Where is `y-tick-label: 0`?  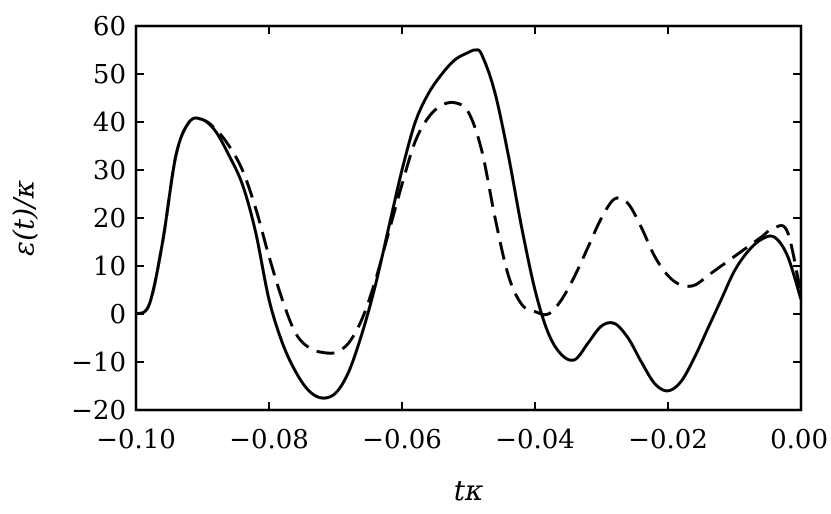
y-tick-label: 0 is located at coordinates (117, 315).